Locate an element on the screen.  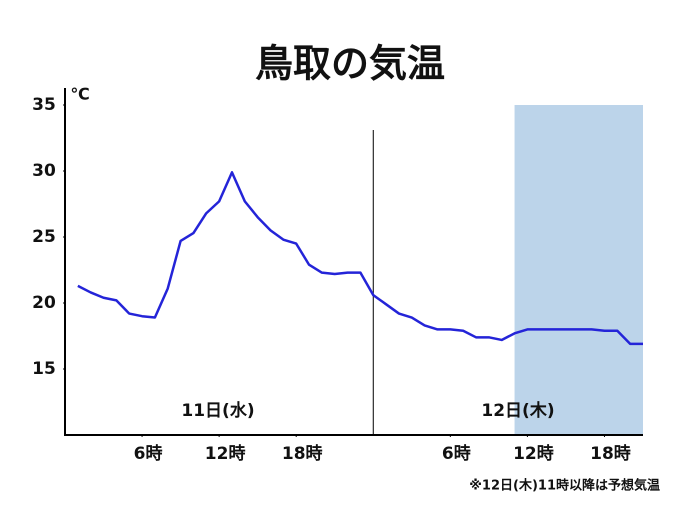
forecast-region is located at coordinates (578, 270).